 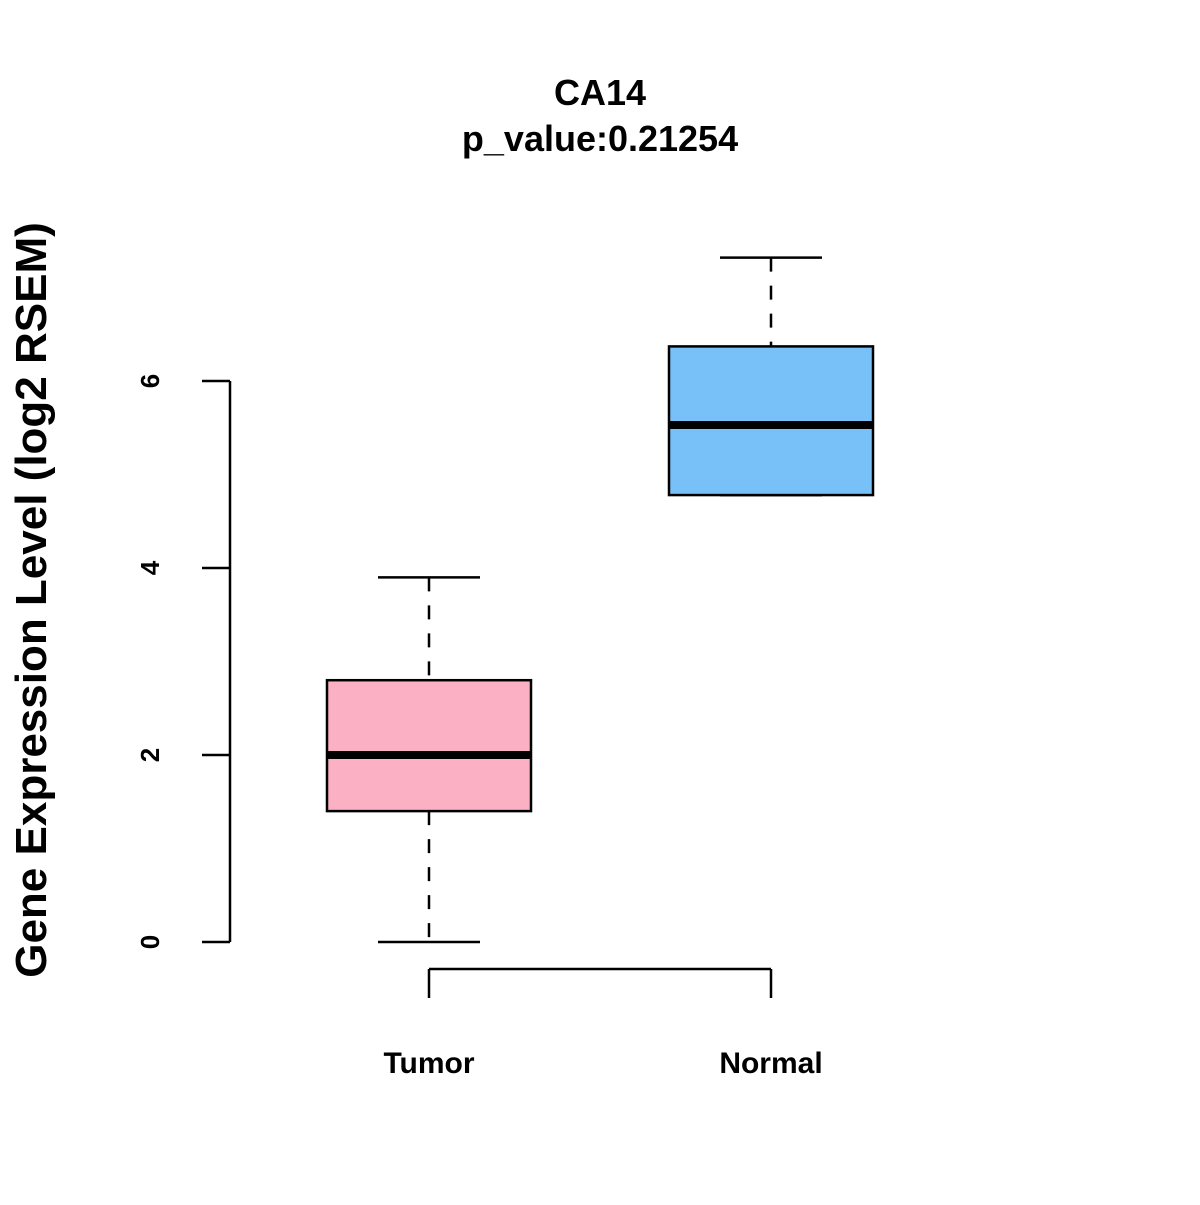 What do you see at coordinates (150, 567) in the screenshot?
I see `y-tick-label: 4` at bounding box center [150, 567].